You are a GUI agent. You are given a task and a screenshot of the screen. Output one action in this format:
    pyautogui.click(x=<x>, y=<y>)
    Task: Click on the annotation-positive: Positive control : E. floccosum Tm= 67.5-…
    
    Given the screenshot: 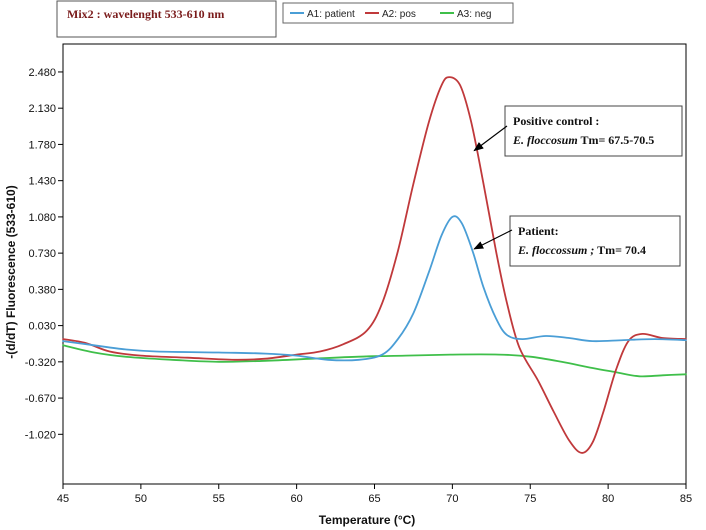 What is the action you would take?
    pyautogui.click(x=578, y=131)
    